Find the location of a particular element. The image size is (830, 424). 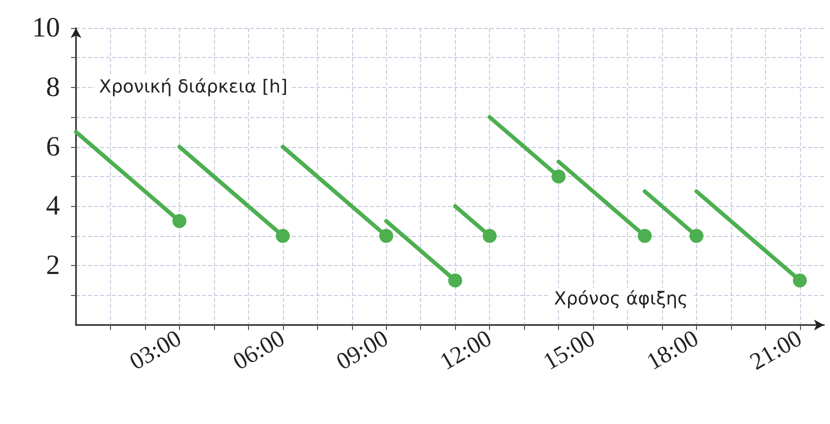

y-tick-label: 8 is located at coordinates (53, 87).